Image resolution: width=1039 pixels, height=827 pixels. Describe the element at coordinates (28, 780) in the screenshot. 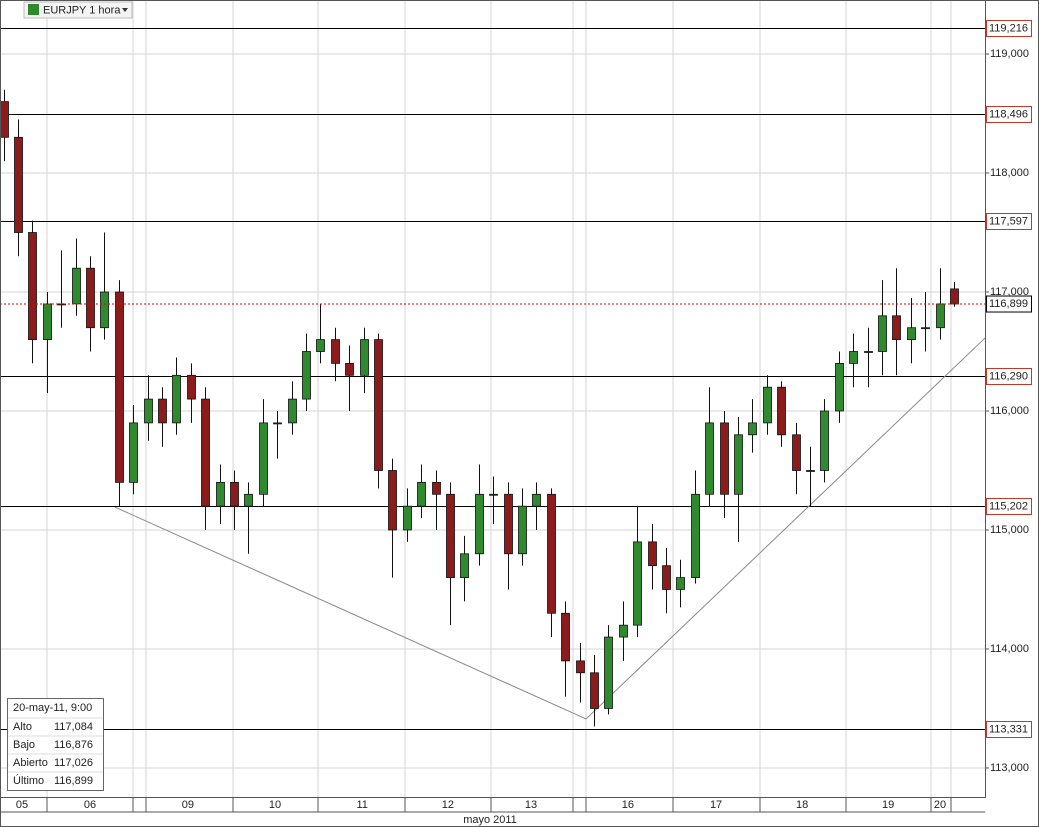

I see `info-label: Último` at that location.